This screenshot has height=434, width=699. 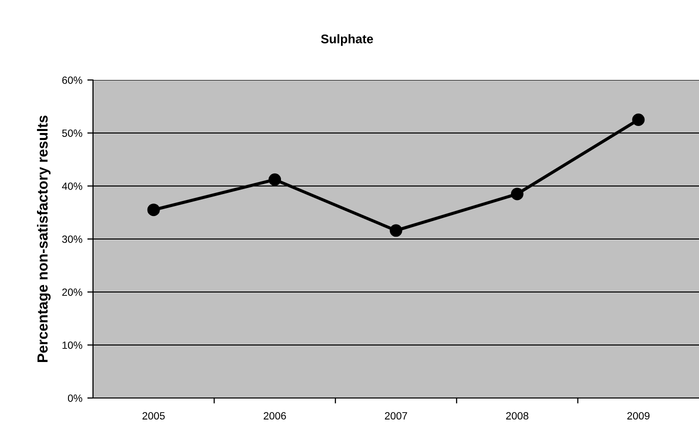 I want to click on x-tick-label: 2009, so click(x=638, y=416).